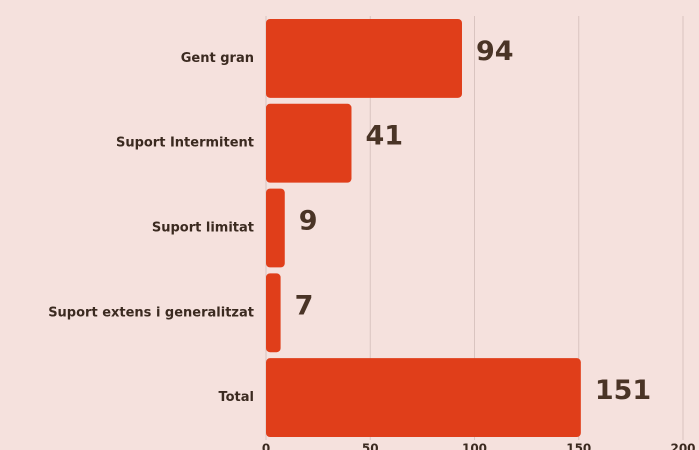 Image resolution: width=699 pixels, height=450 pixels. What do you see at coordinates (682, 446) in the screenshot?
I see `x-tick-label: 200` at bounding box center [682, 446].